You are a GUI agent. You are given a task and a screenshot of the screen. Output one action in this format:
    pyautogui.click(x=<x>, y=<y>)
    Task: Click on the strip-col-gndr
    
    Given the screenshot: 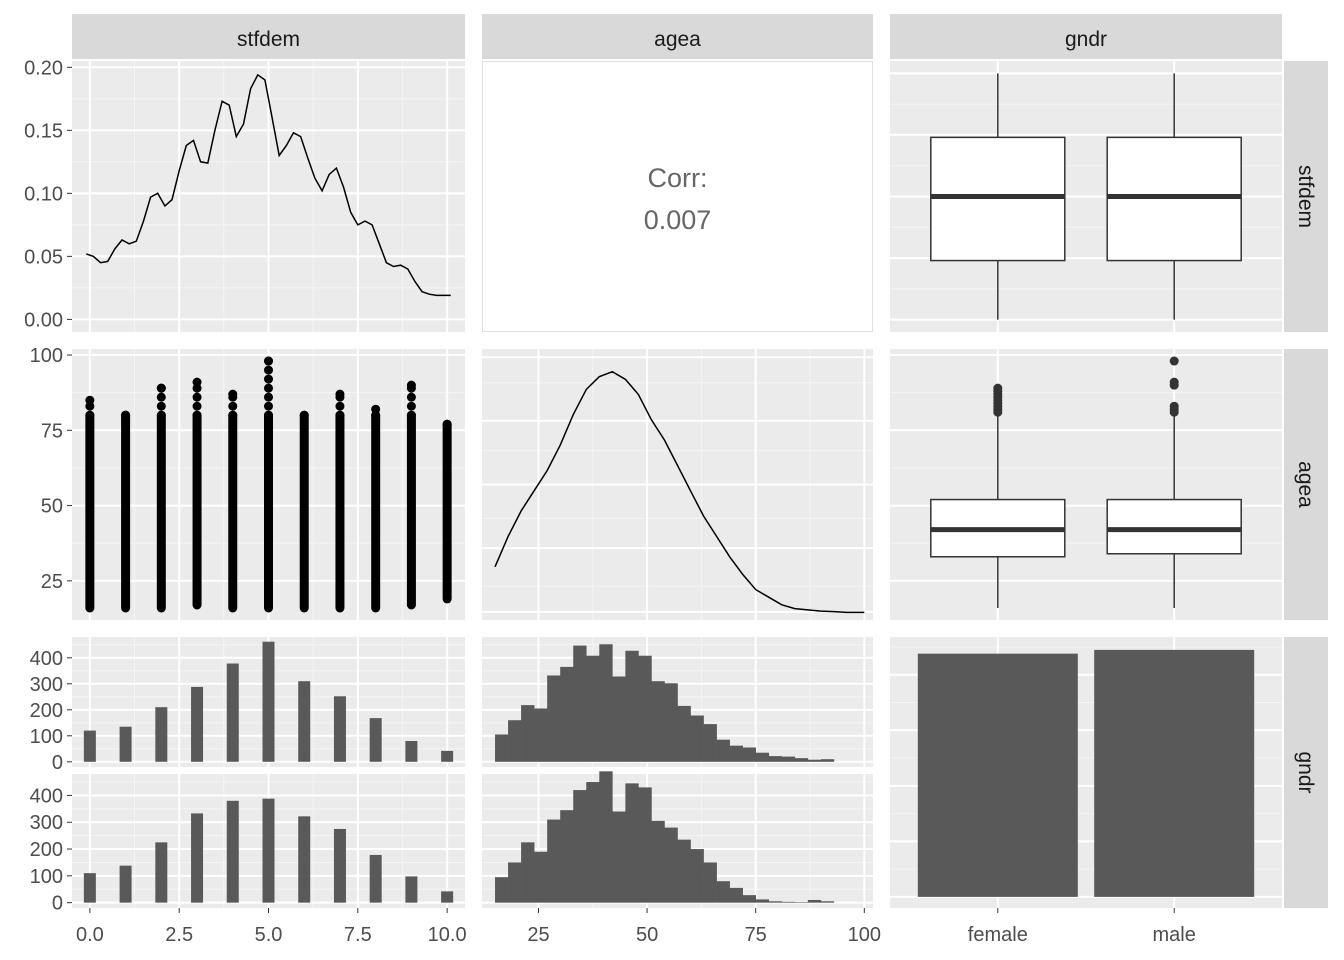 What is the action you would take?
    pyautogui.click(x=1086, y=36)
    